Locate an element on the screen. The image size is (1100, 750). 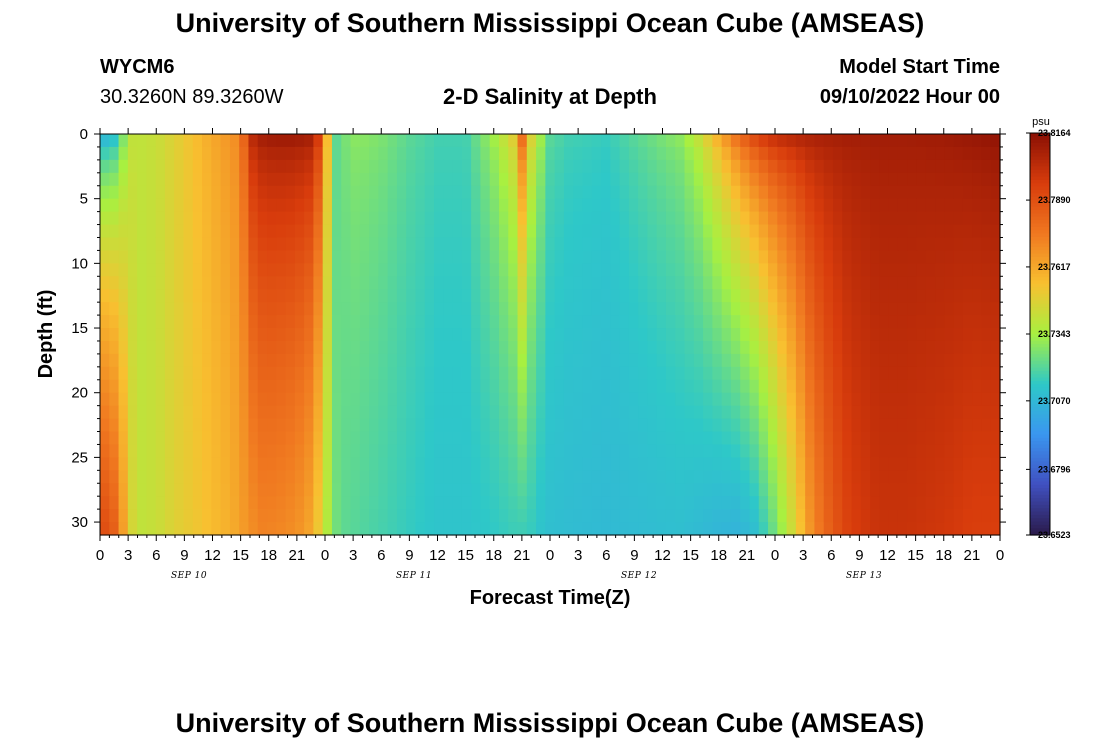
date-label: SEP 12 is located at coordinates (639, 576).